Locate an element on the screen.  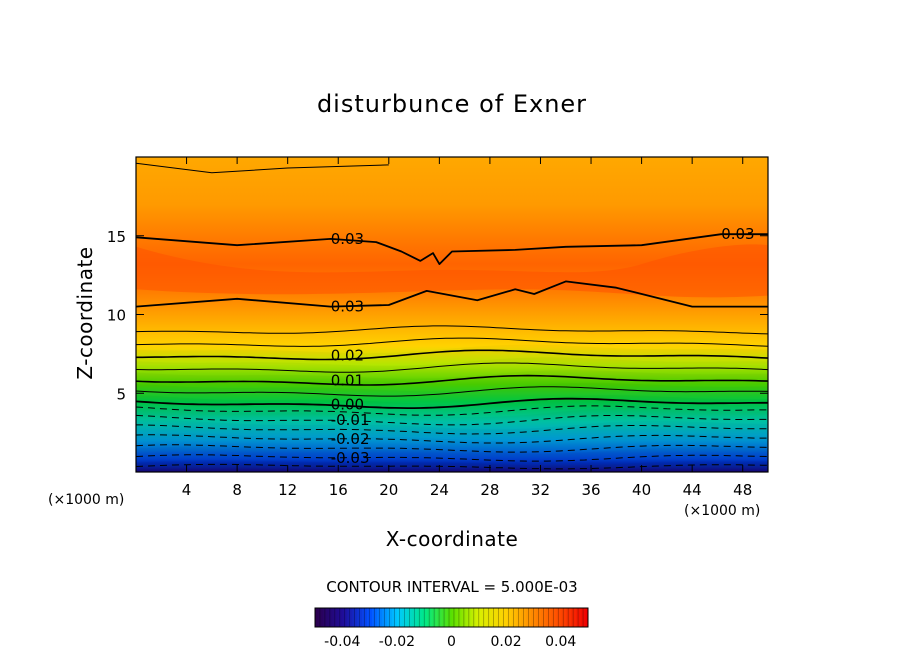
x-axis-label: X-coordinate is located at coordinates (452, 539).